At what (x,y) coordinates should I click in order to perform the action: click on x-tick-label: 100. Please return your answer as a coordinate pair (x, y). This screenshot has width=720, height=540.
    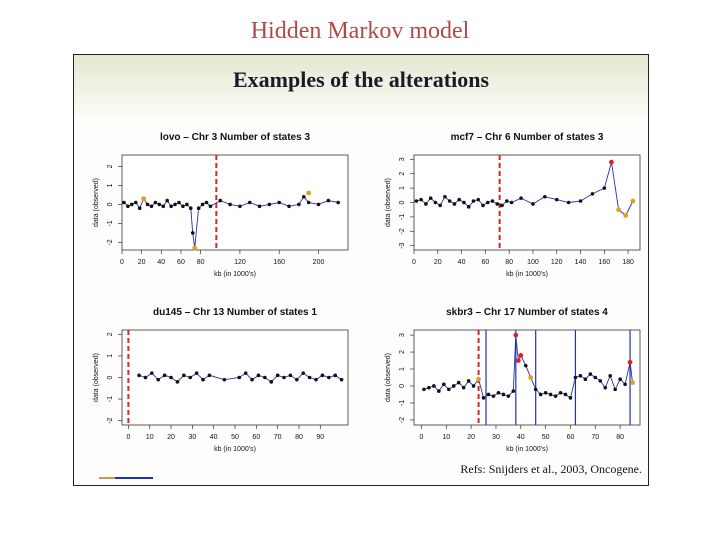
    Looking at the image, I should click on (533, 262).